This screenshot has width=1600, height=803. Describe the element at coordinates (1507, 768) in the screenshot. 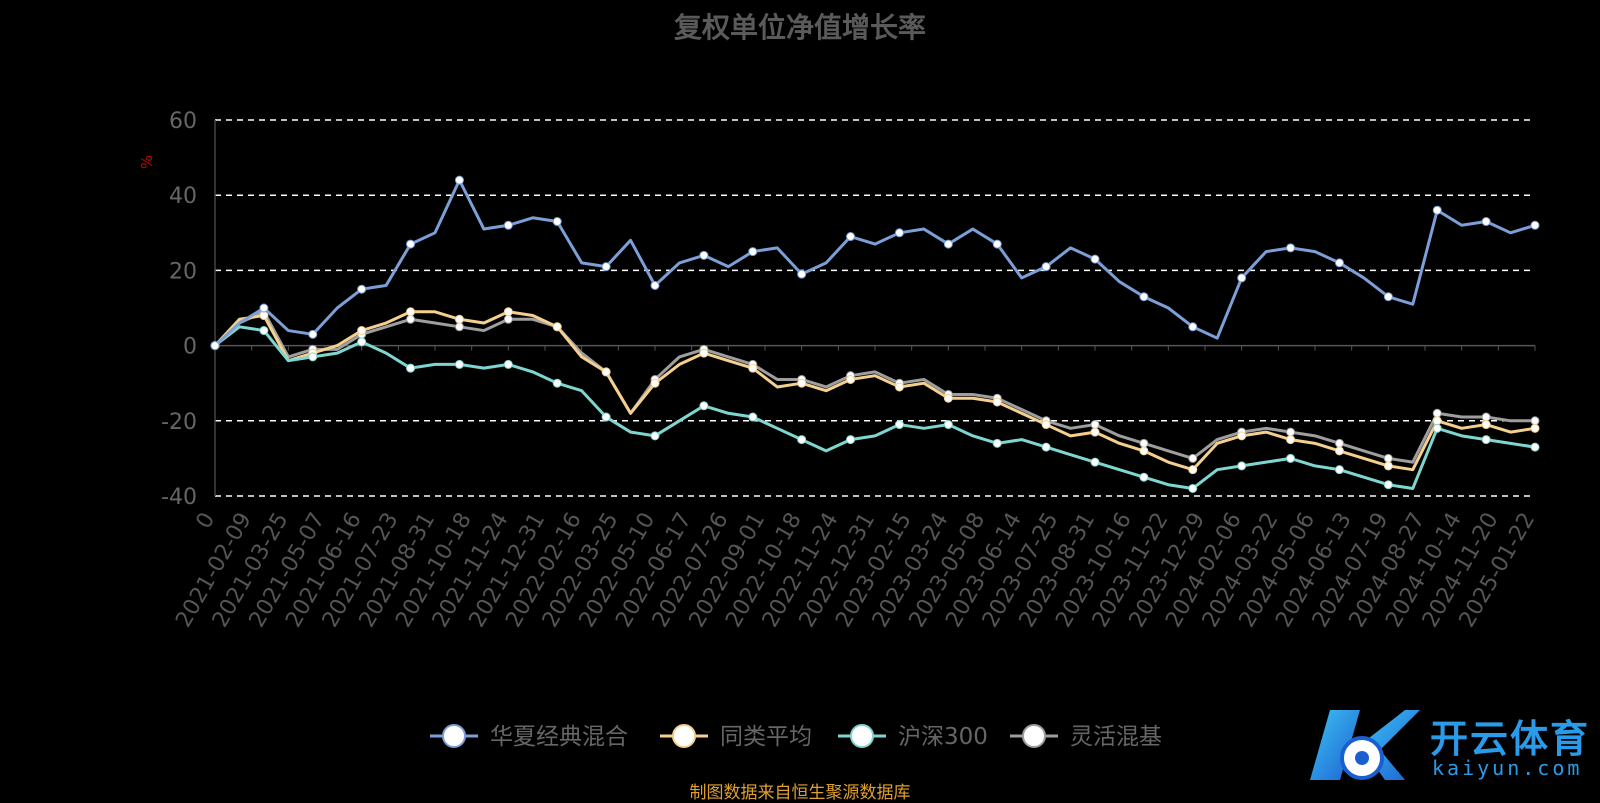

I see `watermark-url: kaiyun.com` at that location.